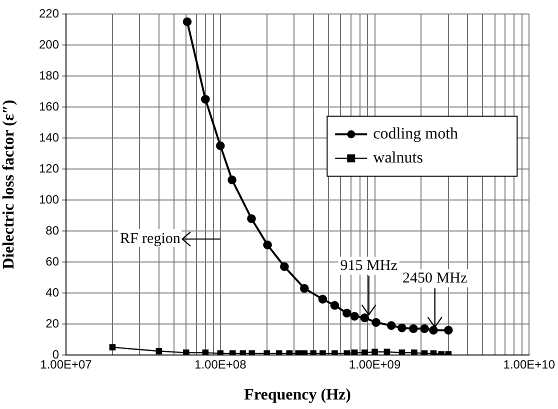 The height and width of the screenshot is (409, 558). I want to click on x-tick-label: 1.00E+09, so click(374, 365).